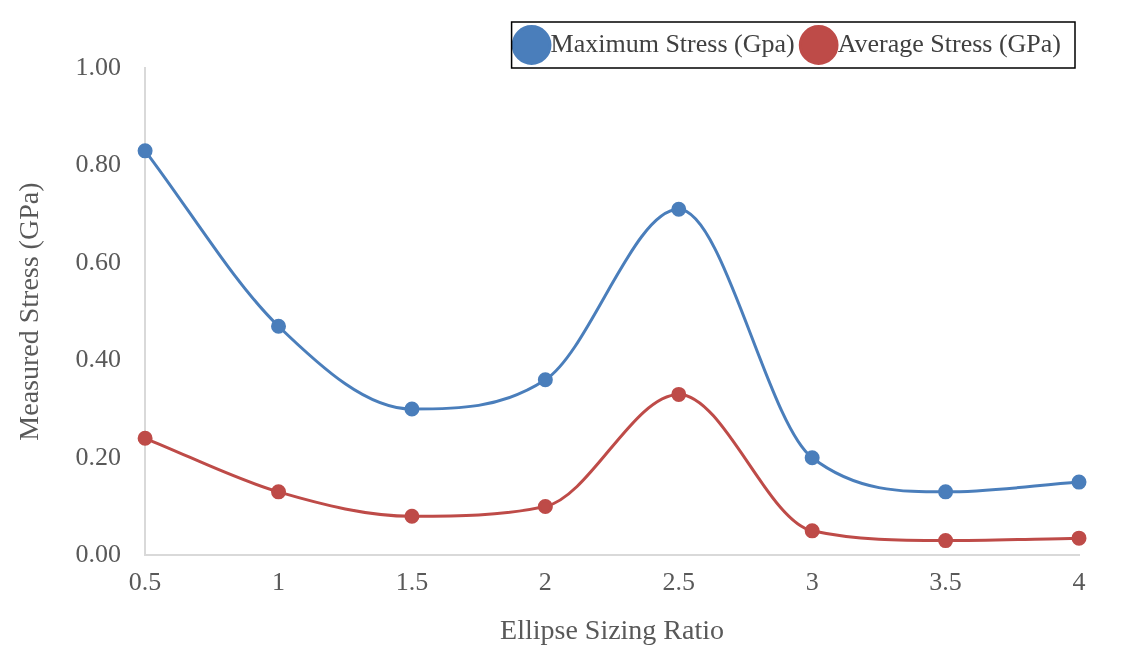 The height and width of the screenshot is (660, 1129). I want to click on y-tick-label: 0.40, so click(98, 359).